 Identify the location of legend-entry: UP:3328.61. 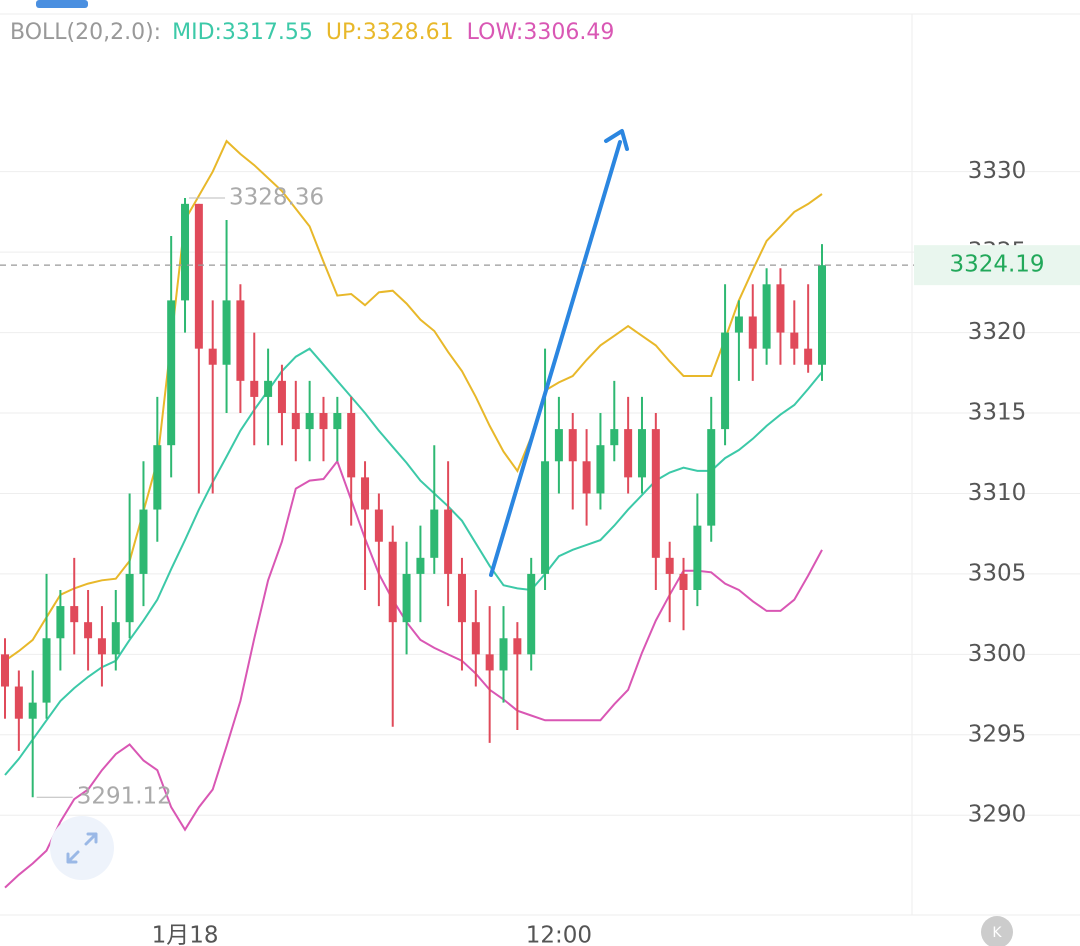
(390, 32).